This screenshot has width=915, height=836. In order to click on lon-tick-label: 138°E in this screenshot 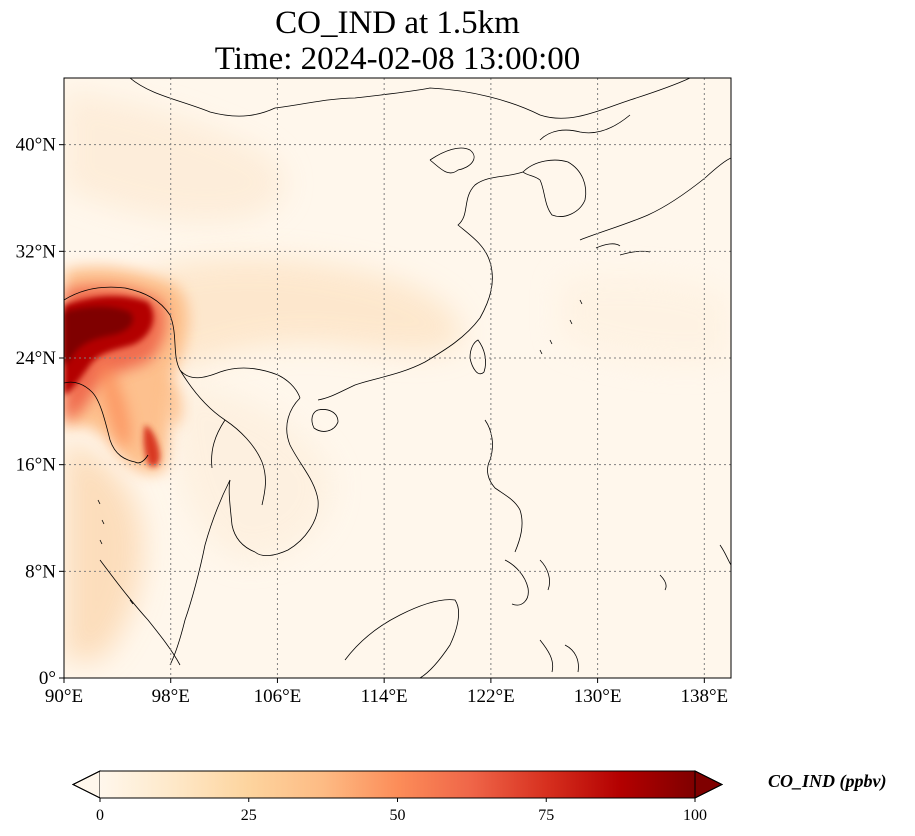, I will do `click(704, 696)`.